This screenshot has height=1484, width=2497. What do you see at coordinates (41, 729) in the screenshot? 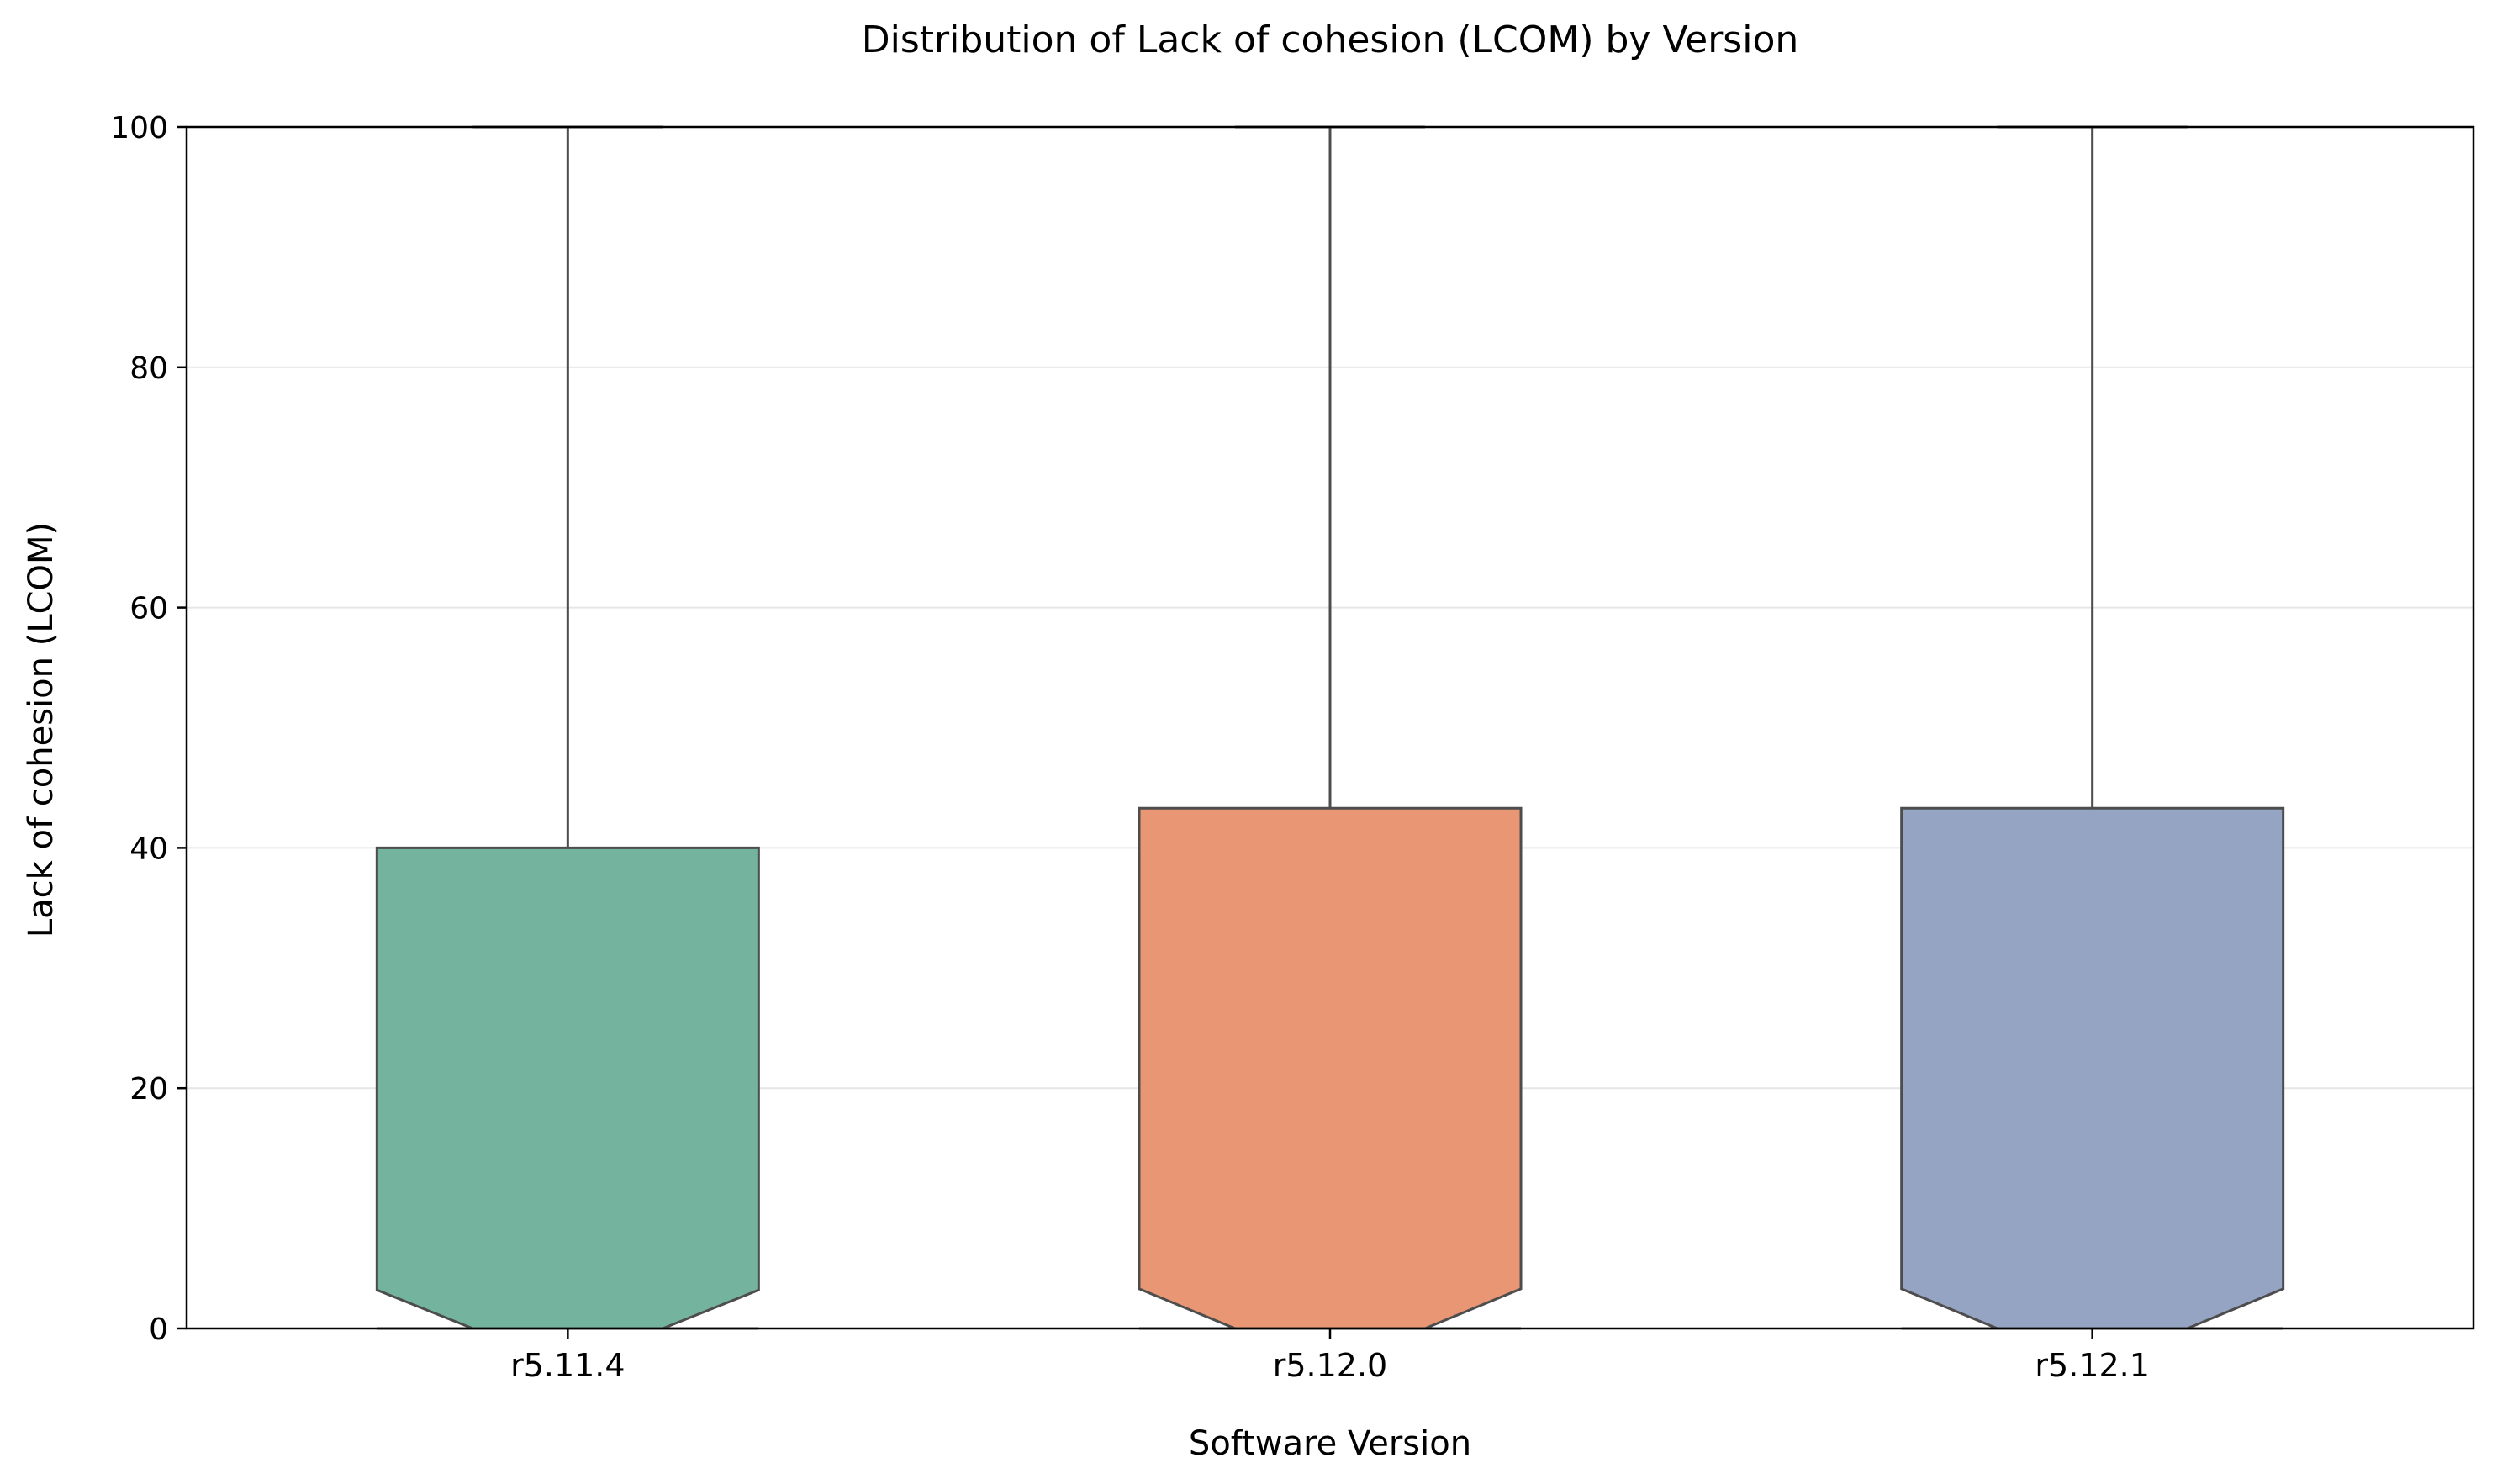
I see `y-axis-label: Lack of cohesion (LCOM)` at bounding box center [41, 729].